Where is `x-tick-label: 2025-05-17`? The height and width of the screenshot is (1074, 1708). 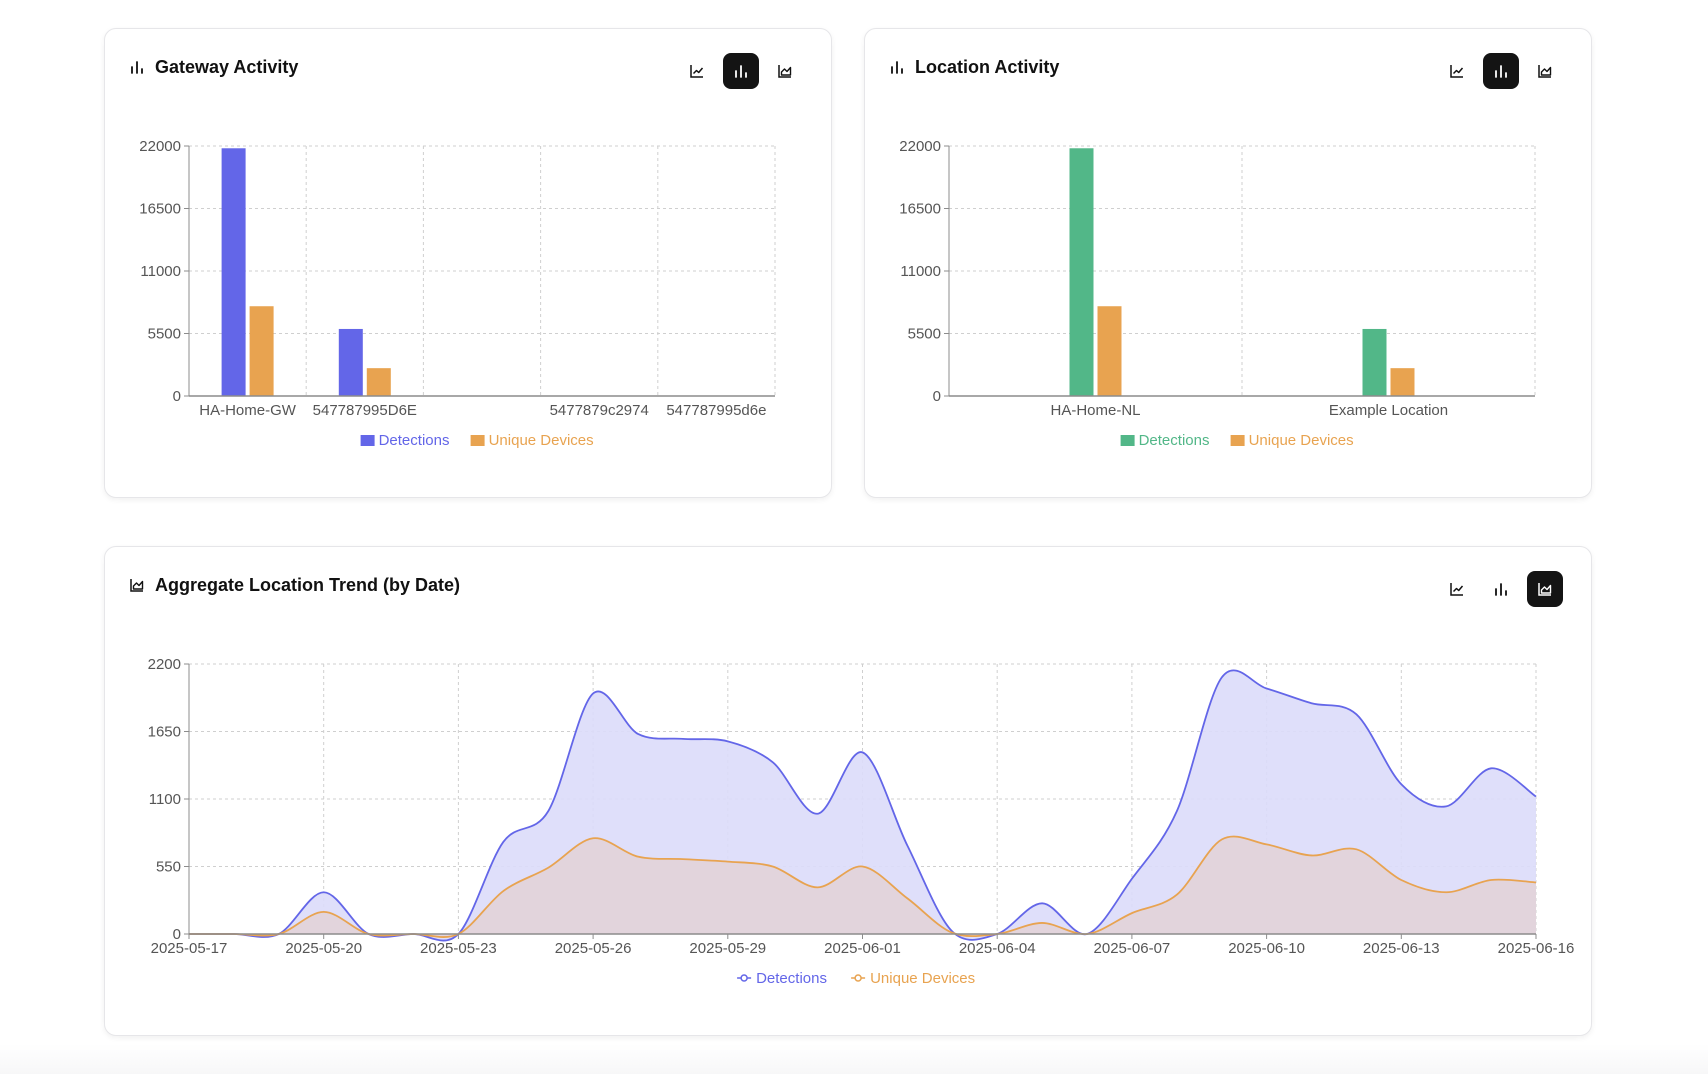 x-tick-label: 2025-05-17 is located at coordinates (189, 948).